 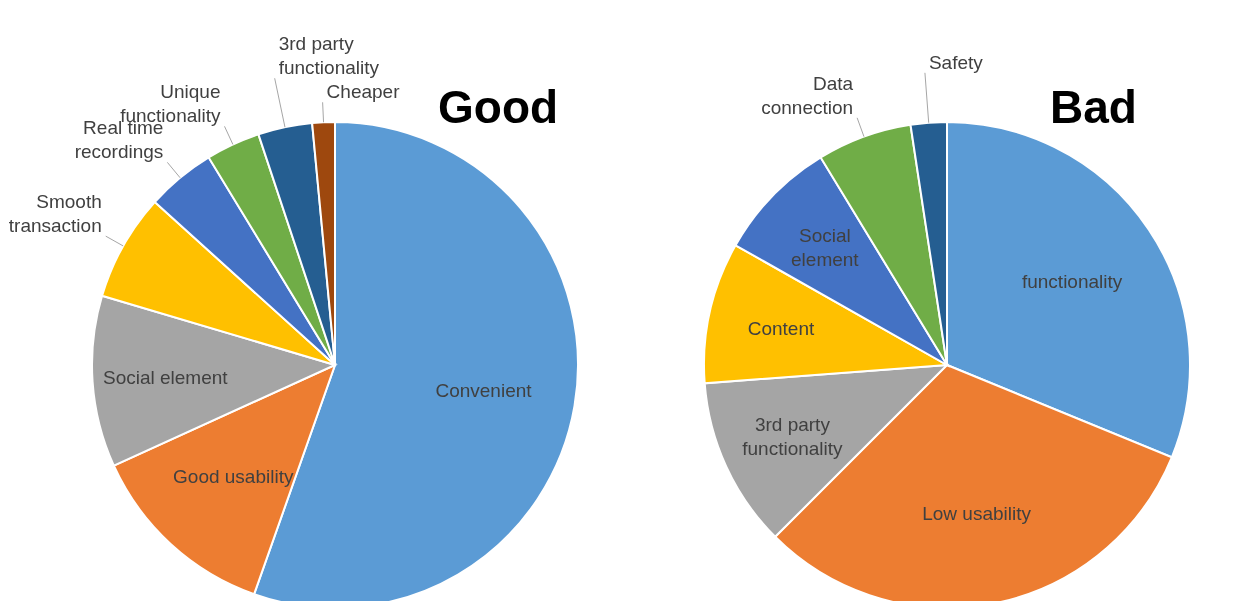 What do you see at coordinates (55, 214) in the screenshot?
I see `slice-label: Smooth transaction` at bounding box center [55, 214].